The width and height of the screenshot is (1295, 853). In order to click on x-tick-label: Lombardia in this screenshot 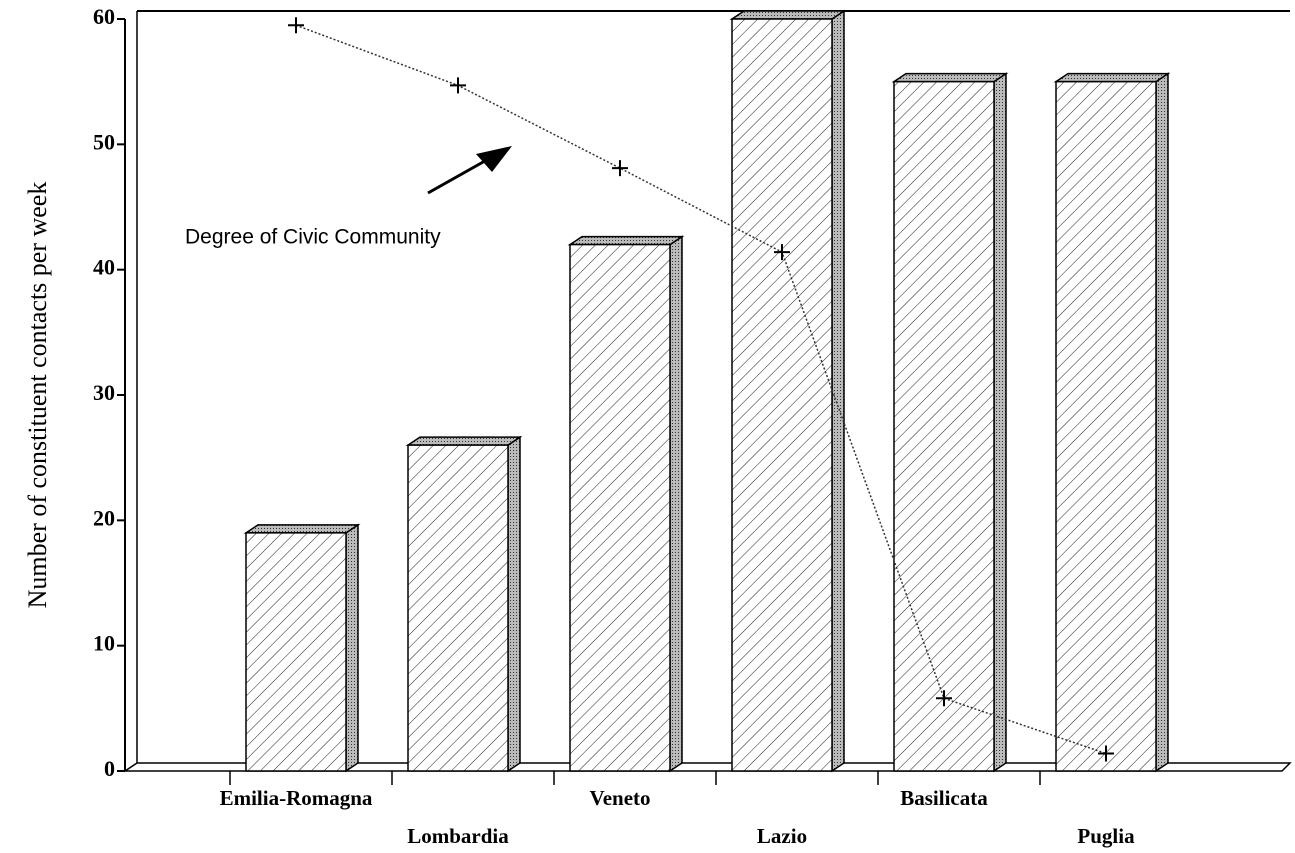, I will do `click(458, 836)`.